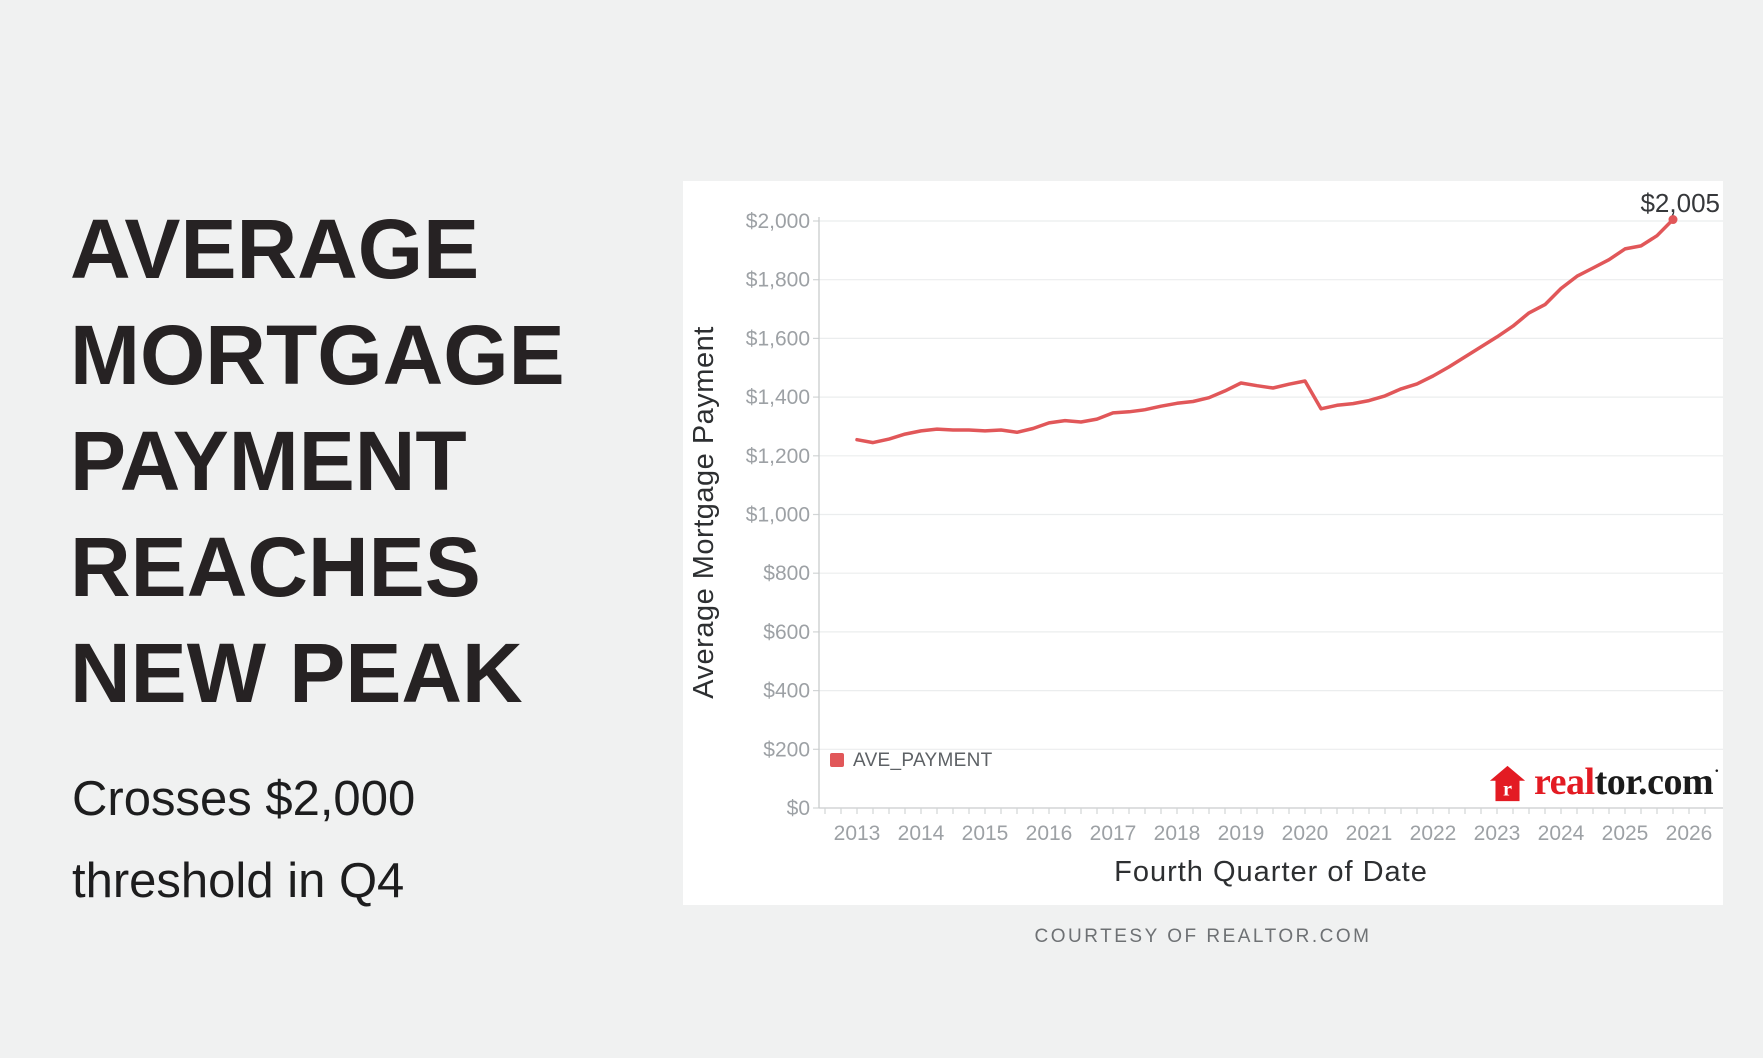 This screenshot has height=1058, width=1763. I want to click on y-tick-label: $2,000, so click(778, 221).